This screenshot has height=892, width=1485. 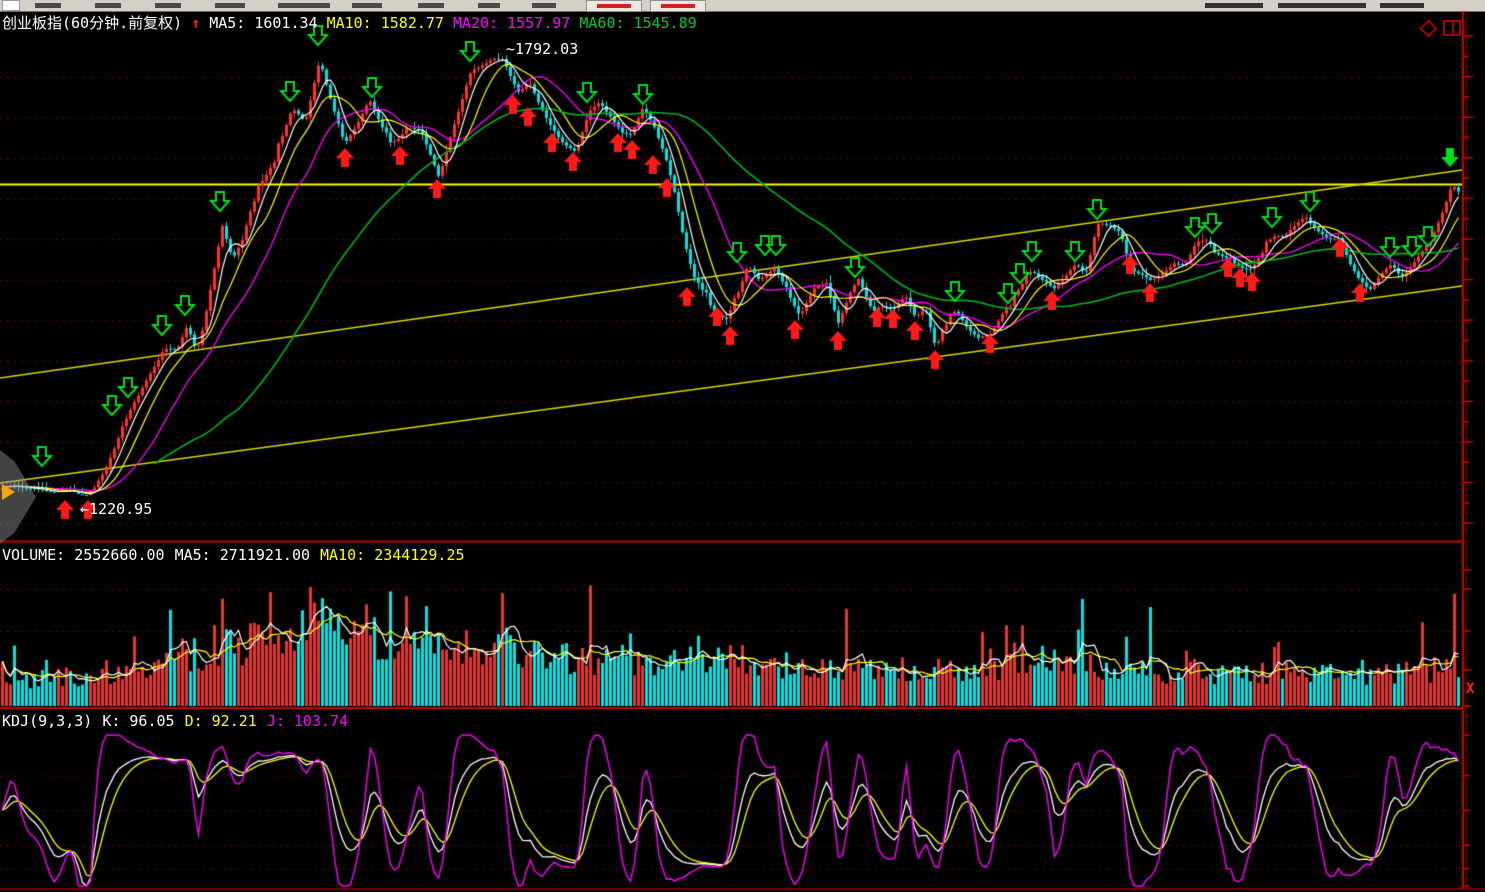 I want to click on main-chart-corner-icons, so click(x=1440, y=28).